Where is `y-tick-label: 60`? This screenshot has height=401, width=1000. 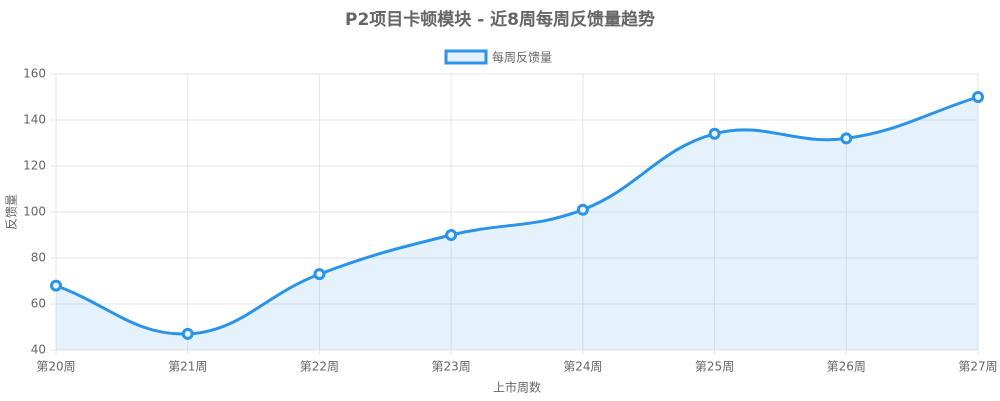 y-tick-label: 60 is located at coordinates (38, 304).